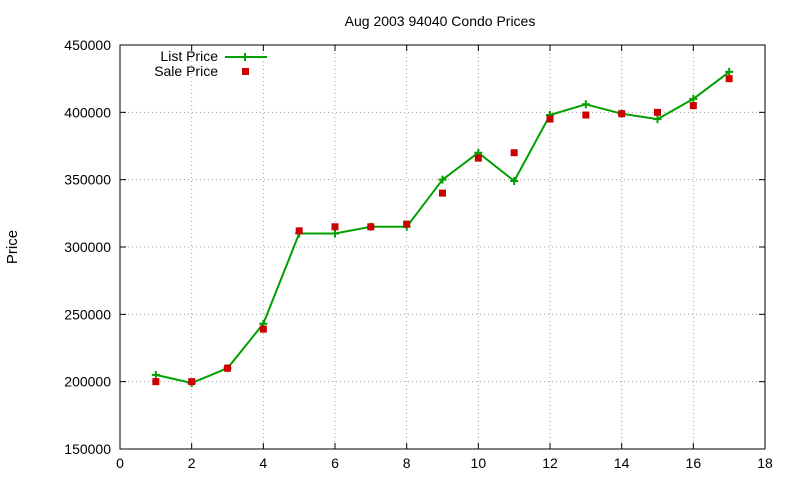 This screenshot has width=800, height=480. Describe the element at coordinates (550, 463) in the screenshot. I see `x-tick-label: 12` at that location.